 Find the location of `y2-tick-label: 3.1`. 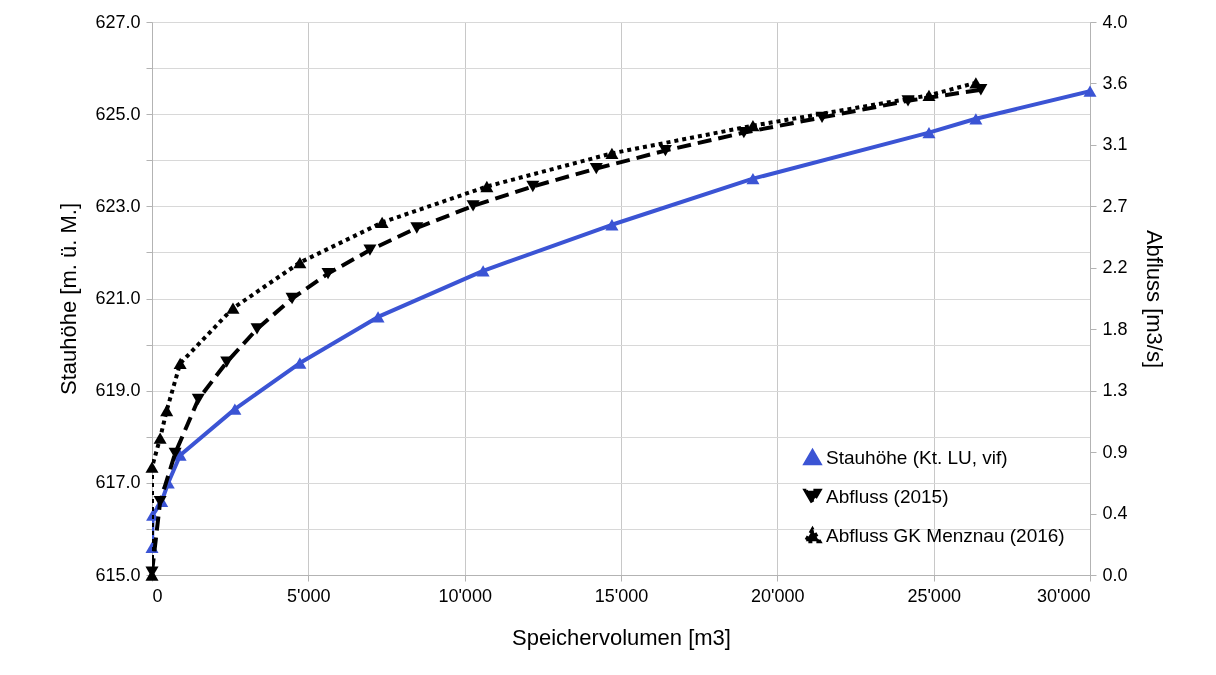

y2-tick-label: 3.1 is located at coordinates (1115, 144).